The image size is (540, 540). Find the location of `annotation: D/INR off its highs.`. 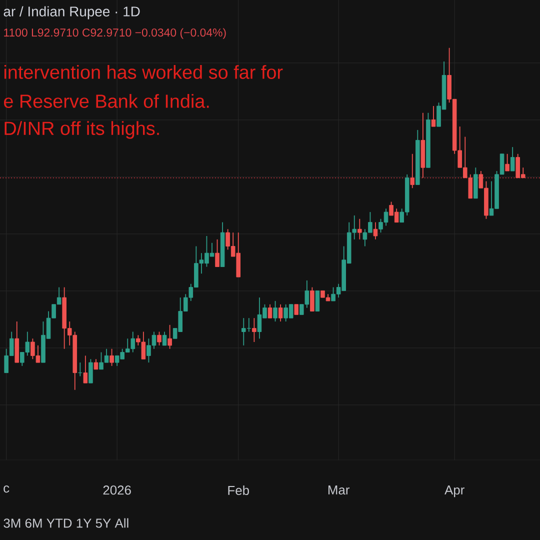

annotation: D/INR off its highs. is located at coordinates (81, 130).